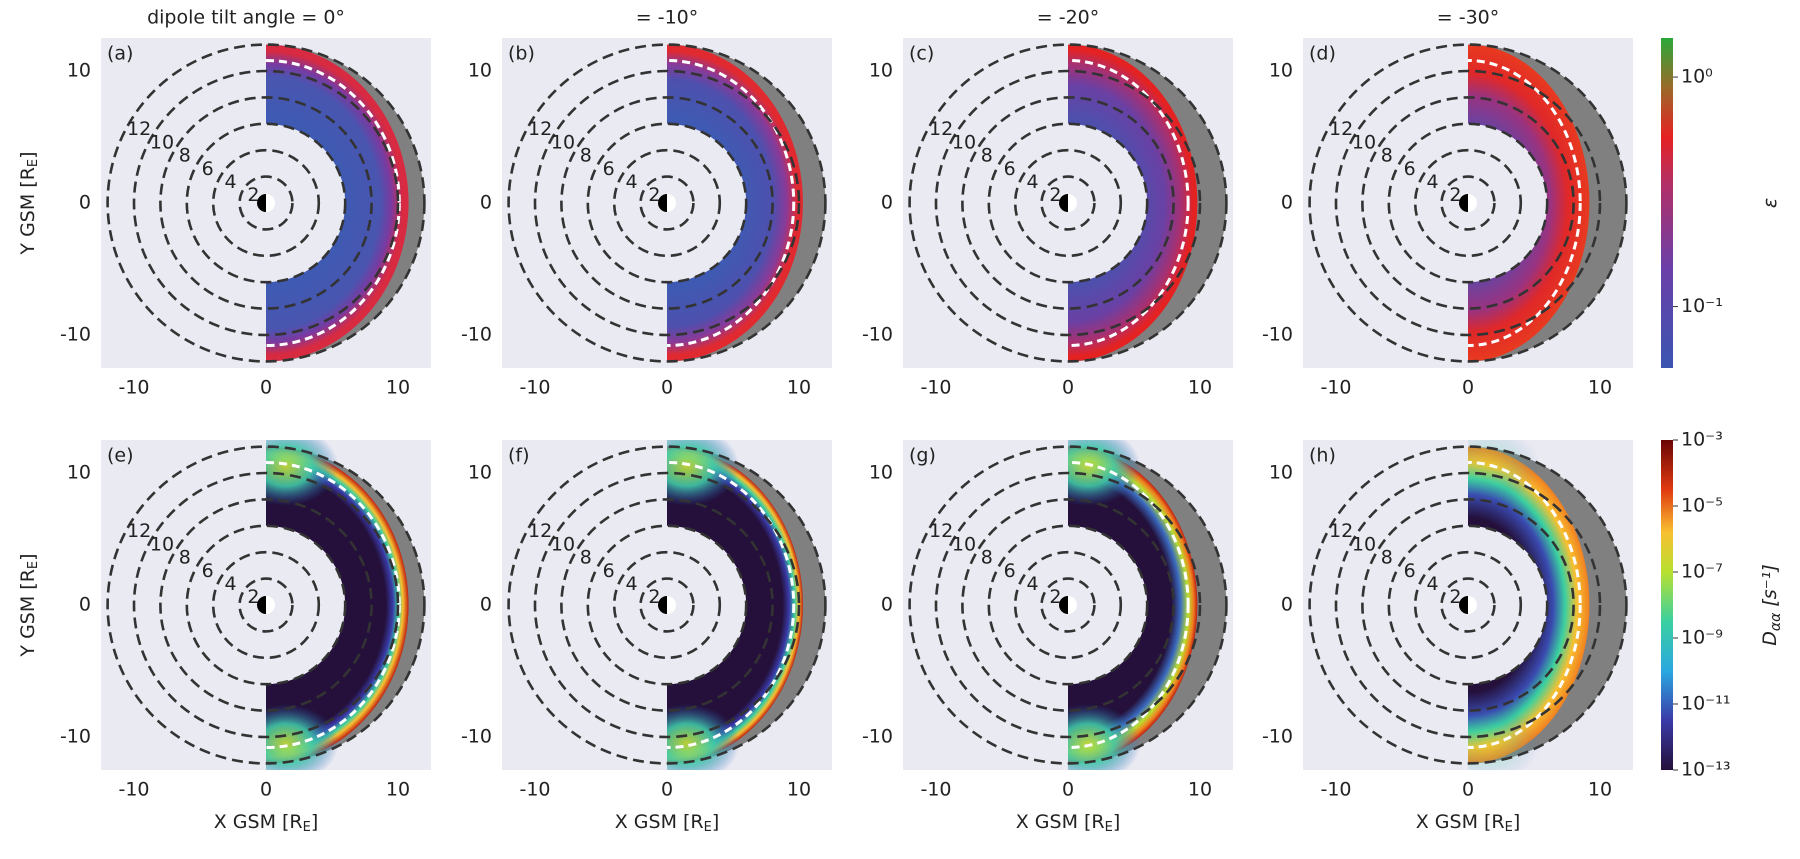 This screenshot has width=1800, height=859. I want to click on panel-label: (b), so click(521, 54).